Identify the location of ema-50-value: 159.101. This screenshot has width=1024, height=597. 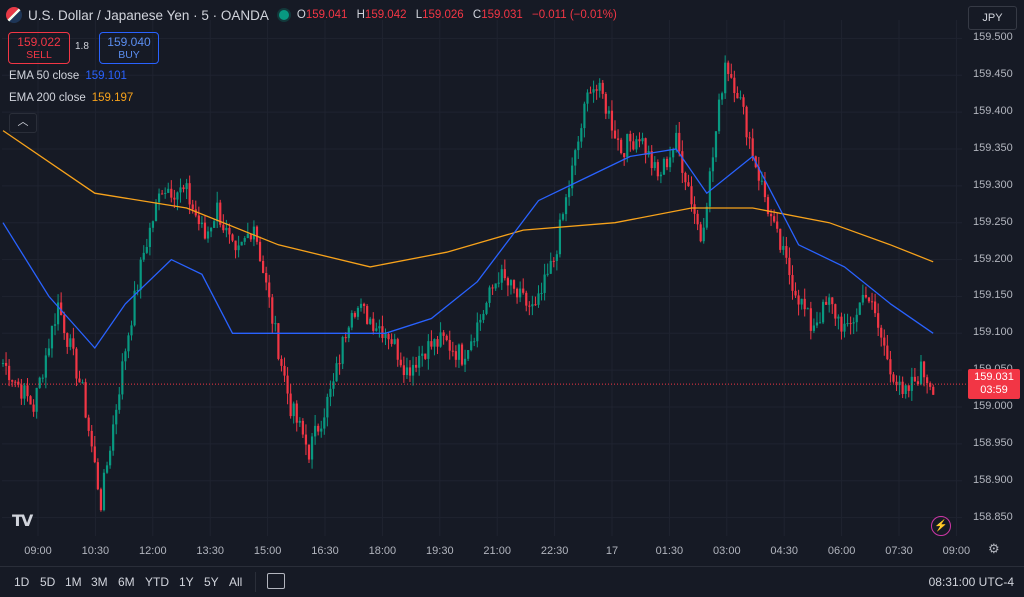
(106, 76).